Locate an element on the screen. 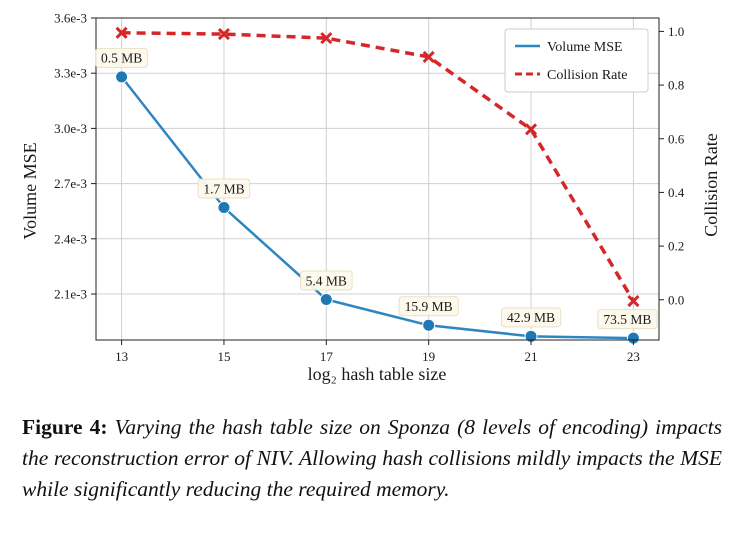  data-label-memory: 5.4 MB is located at coordinates (326, 280).